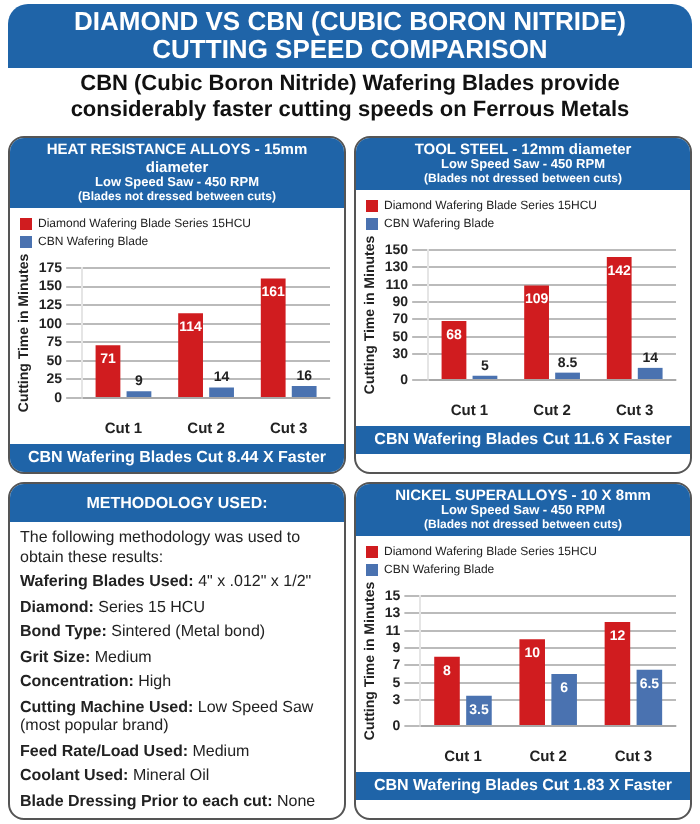 Image resolution: width=700 pixels, height=824 pixels. I want to click on text: CBN Wafering Blades Cut 8.44 X Faster, so click(177, 458).